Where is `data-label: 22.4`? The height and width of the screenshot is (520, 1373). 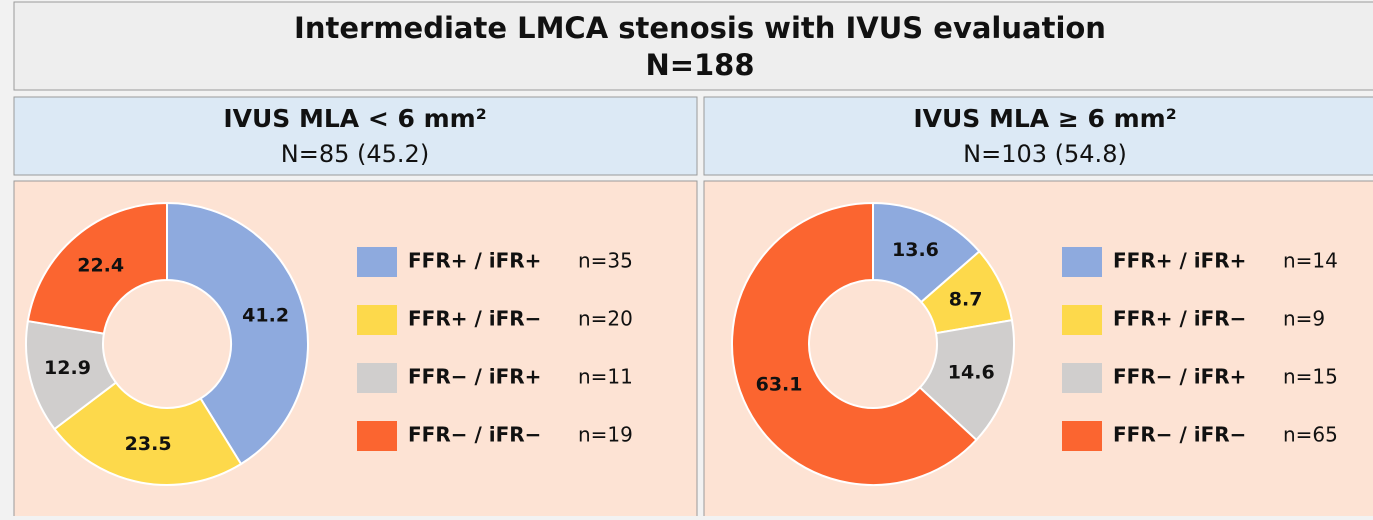 data-label: 22.4 is located at coordinates (100, 265).